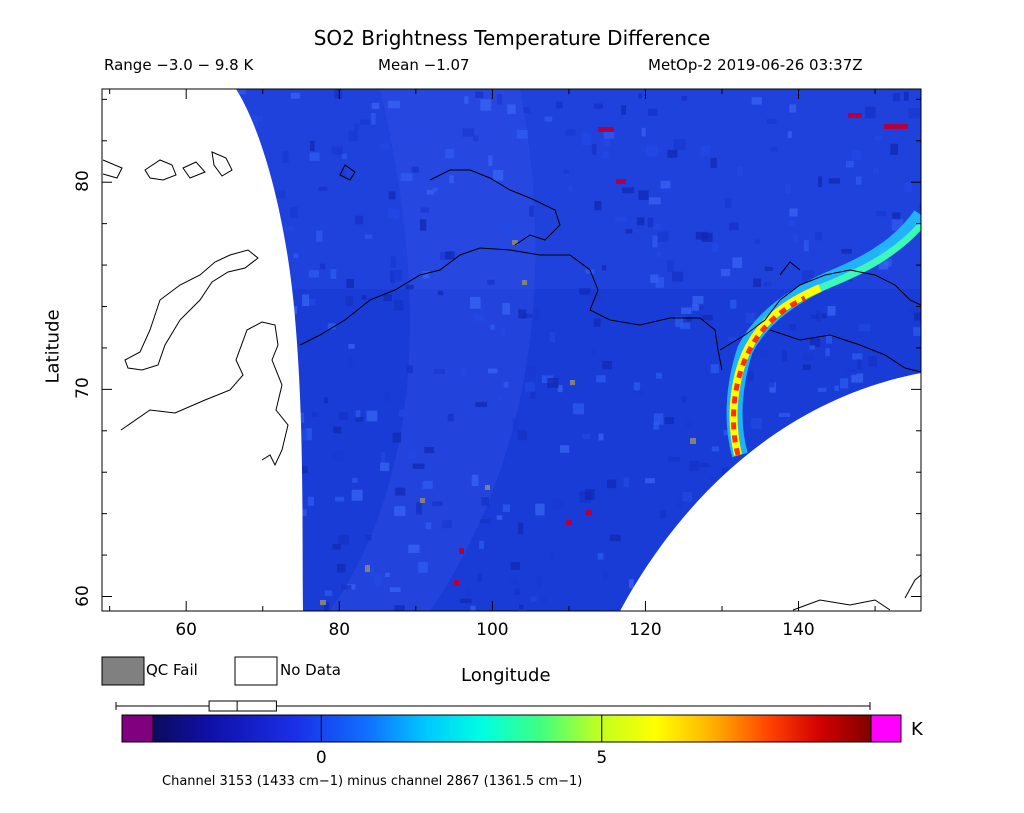 The image size is (1024, 813). I want to click on range-label: Range −3.0 − 9.8 K, so click(179, 65).